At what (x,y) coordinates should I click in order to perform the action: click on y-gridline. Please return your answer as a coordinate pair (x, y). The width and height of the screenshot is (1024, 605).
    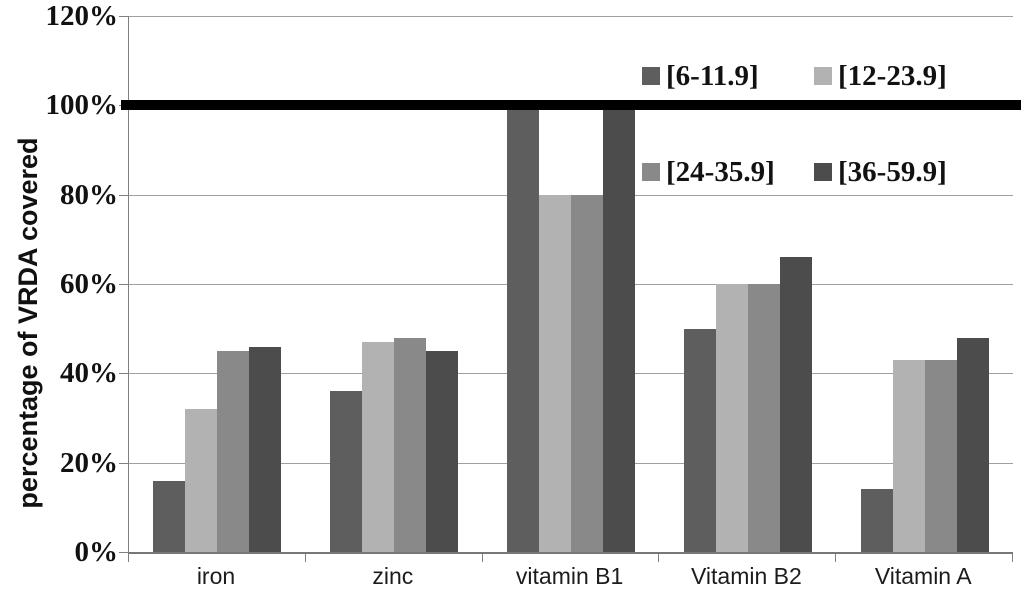
    Looking at the image, I should click on (571, 16).